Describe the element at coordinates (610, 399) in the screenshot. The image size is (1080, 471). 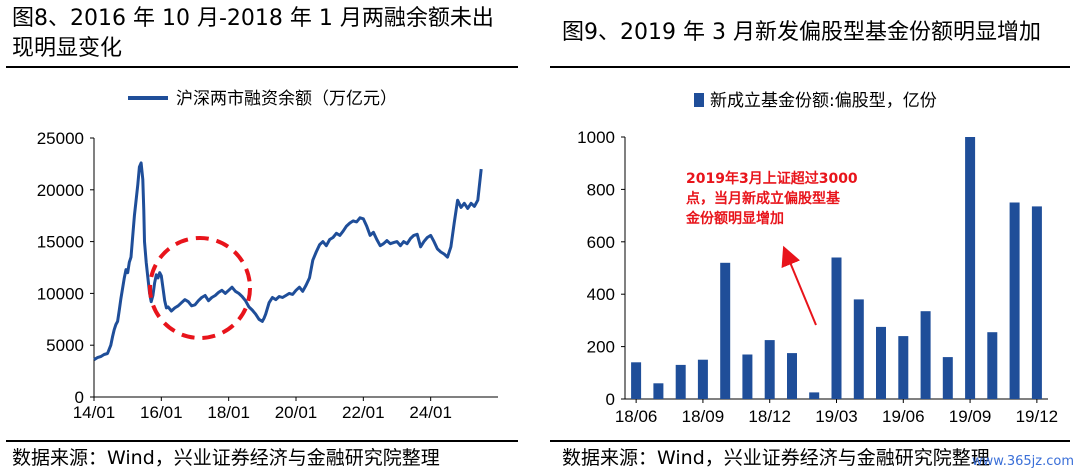
I see `right-y-tick-label: 0` at that location.